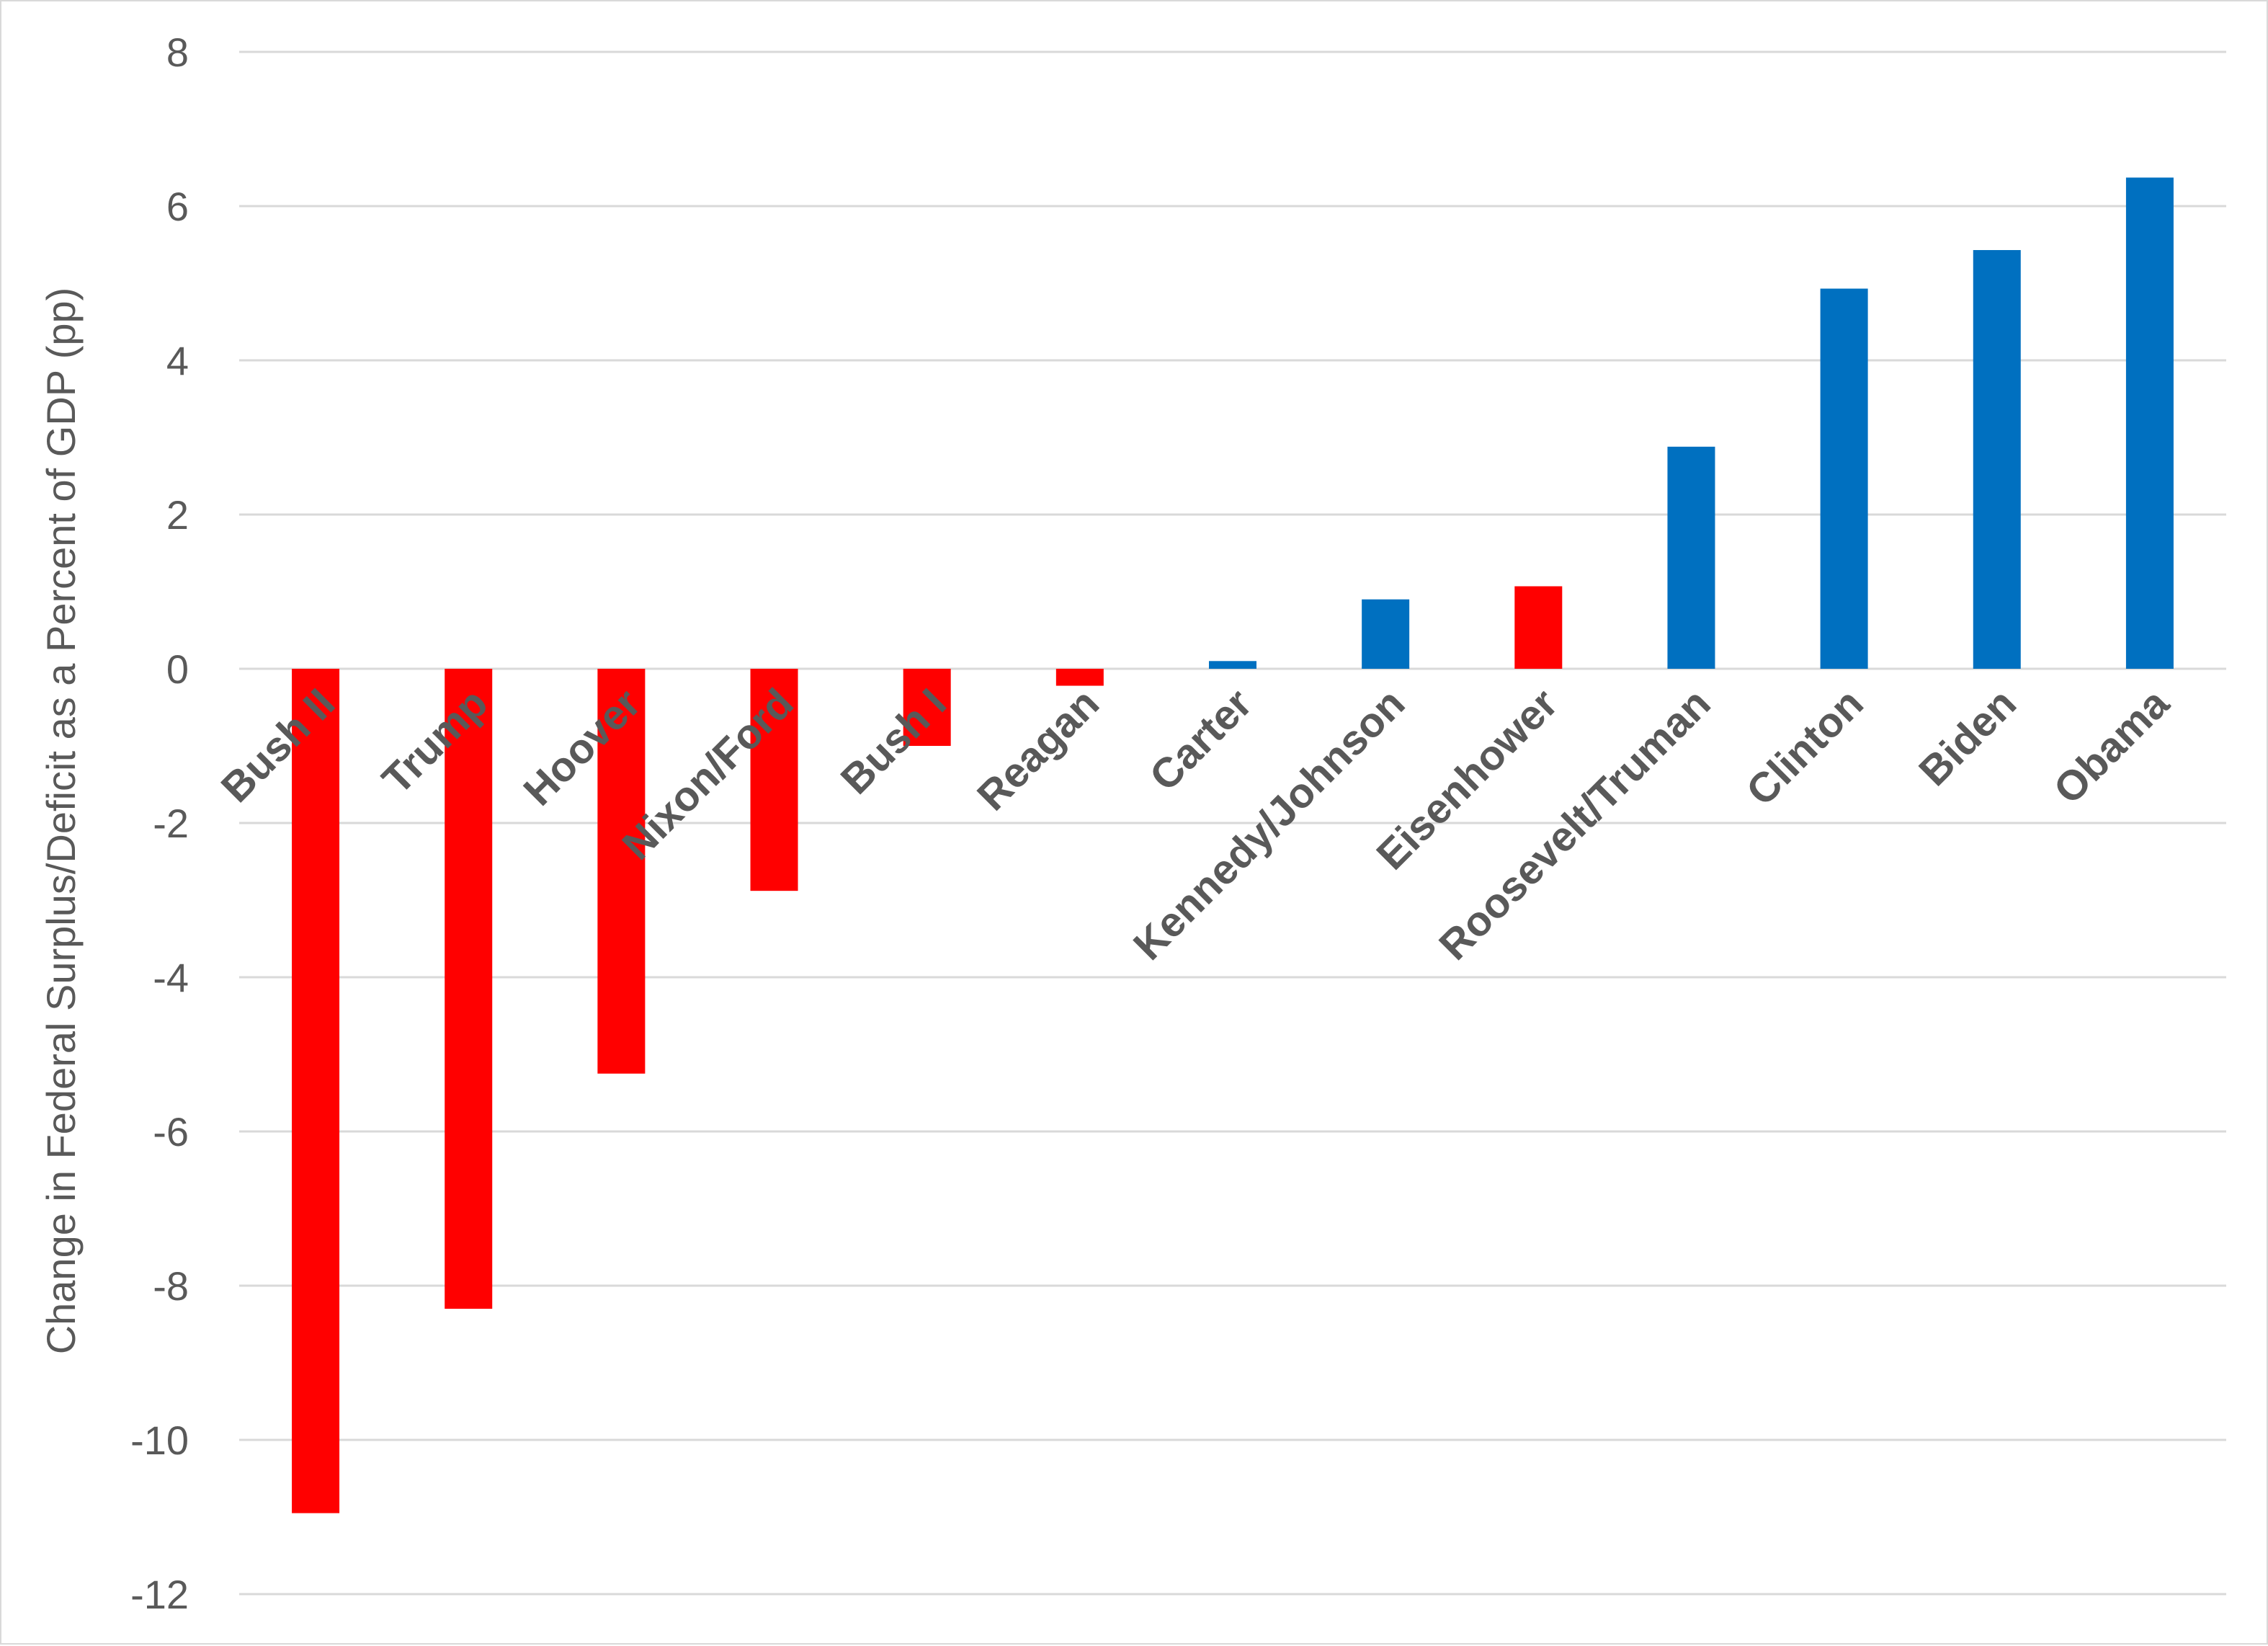  What do you see at coordinates (2112, 747) in the screenshot?
I see `category-label: Obama` at bounding box center [2112, 747].